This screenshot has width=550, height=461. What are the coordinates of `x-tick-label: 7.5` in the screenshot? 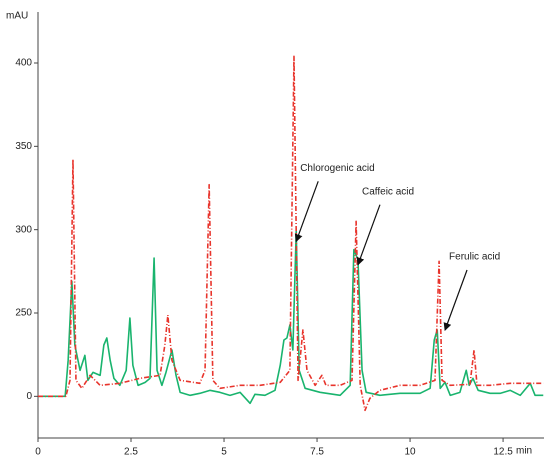 It's located at (317, 452).